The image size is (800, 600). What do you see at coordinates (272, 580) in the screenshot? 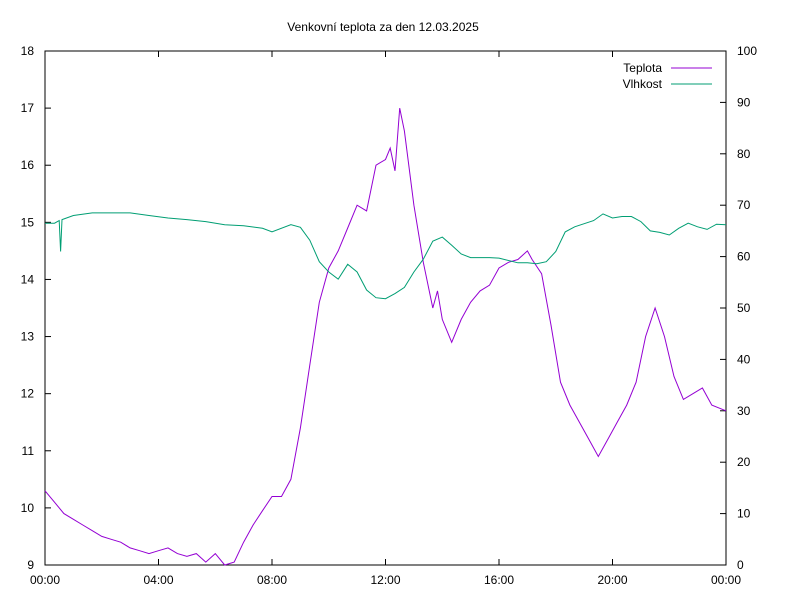
I see `x-tick-label: 08:00` at bounding box center [272, 580].